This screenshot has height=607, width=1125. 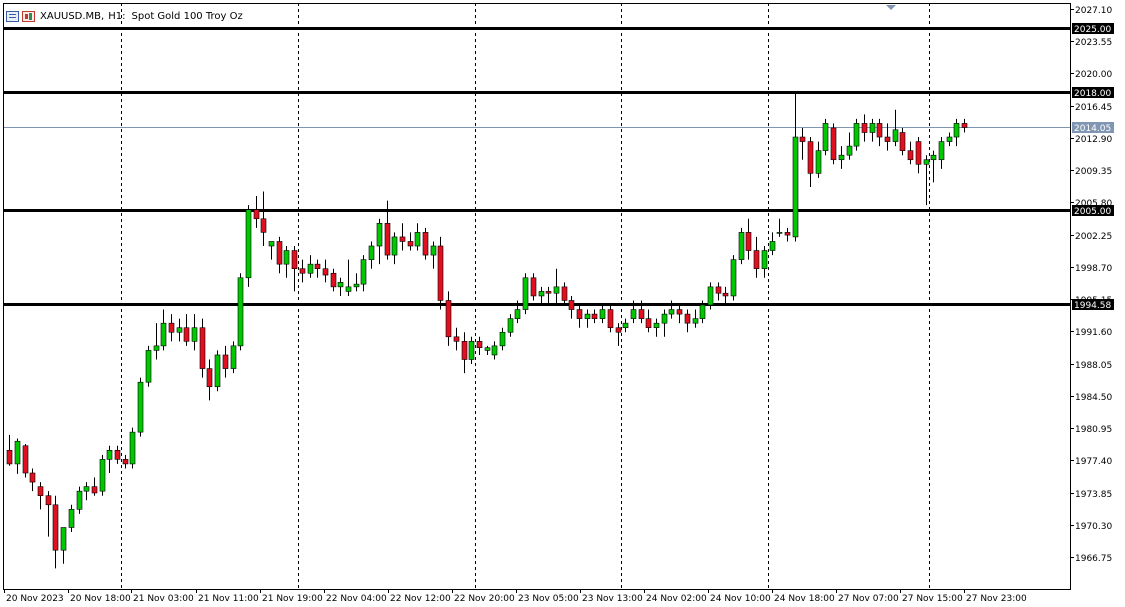 I want to click on market-watch-icon, so click(x=12, y=16).